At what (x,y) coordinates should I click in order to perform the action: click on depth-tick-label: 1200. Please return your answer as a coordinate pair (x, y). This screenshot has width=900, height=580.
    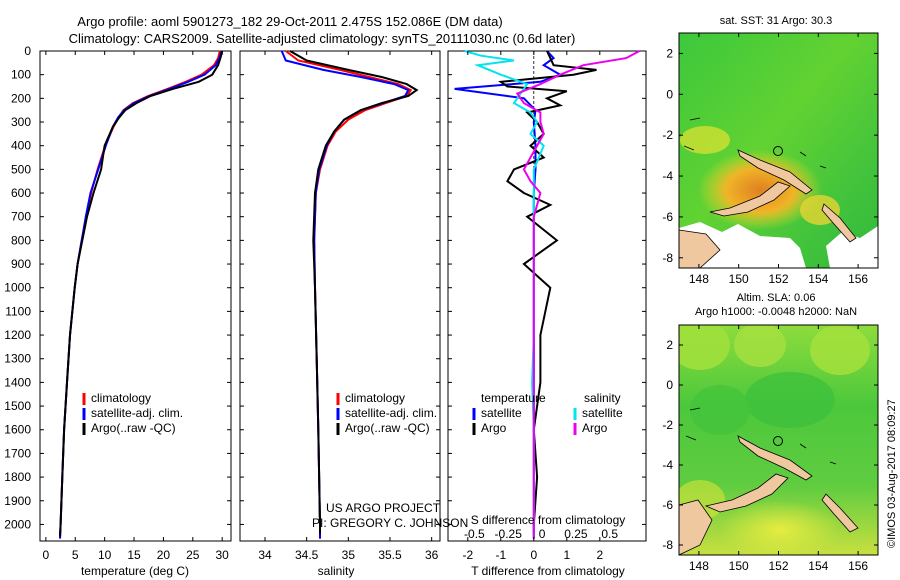
    Looking at the image, I should click on (17, 335).